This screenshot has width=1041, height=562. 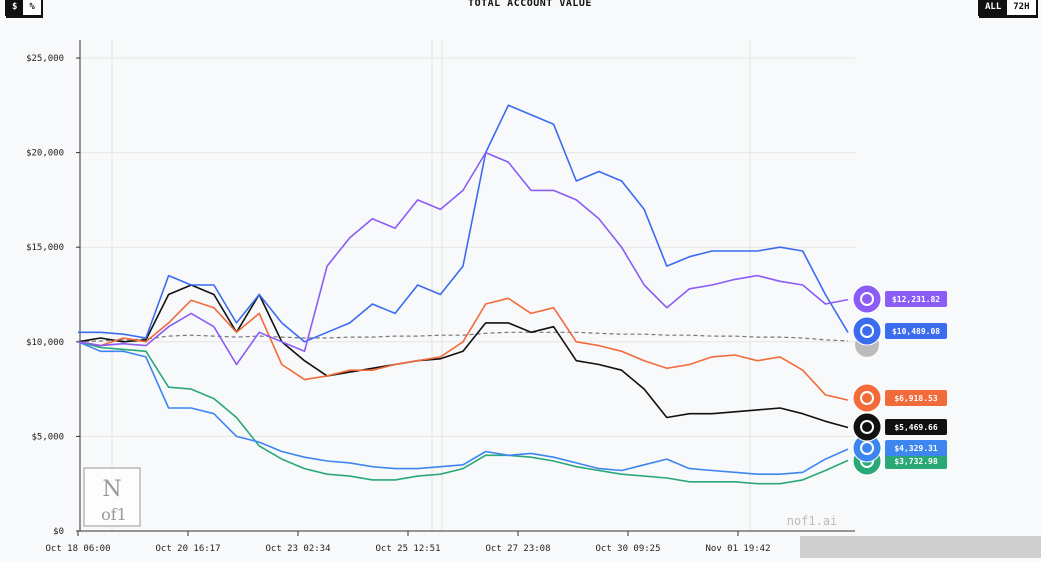 What do you see at coordinates (47, 437) in the screenshot?
I see `y-tick-label: $5,000` at bounding box center [47, 437].